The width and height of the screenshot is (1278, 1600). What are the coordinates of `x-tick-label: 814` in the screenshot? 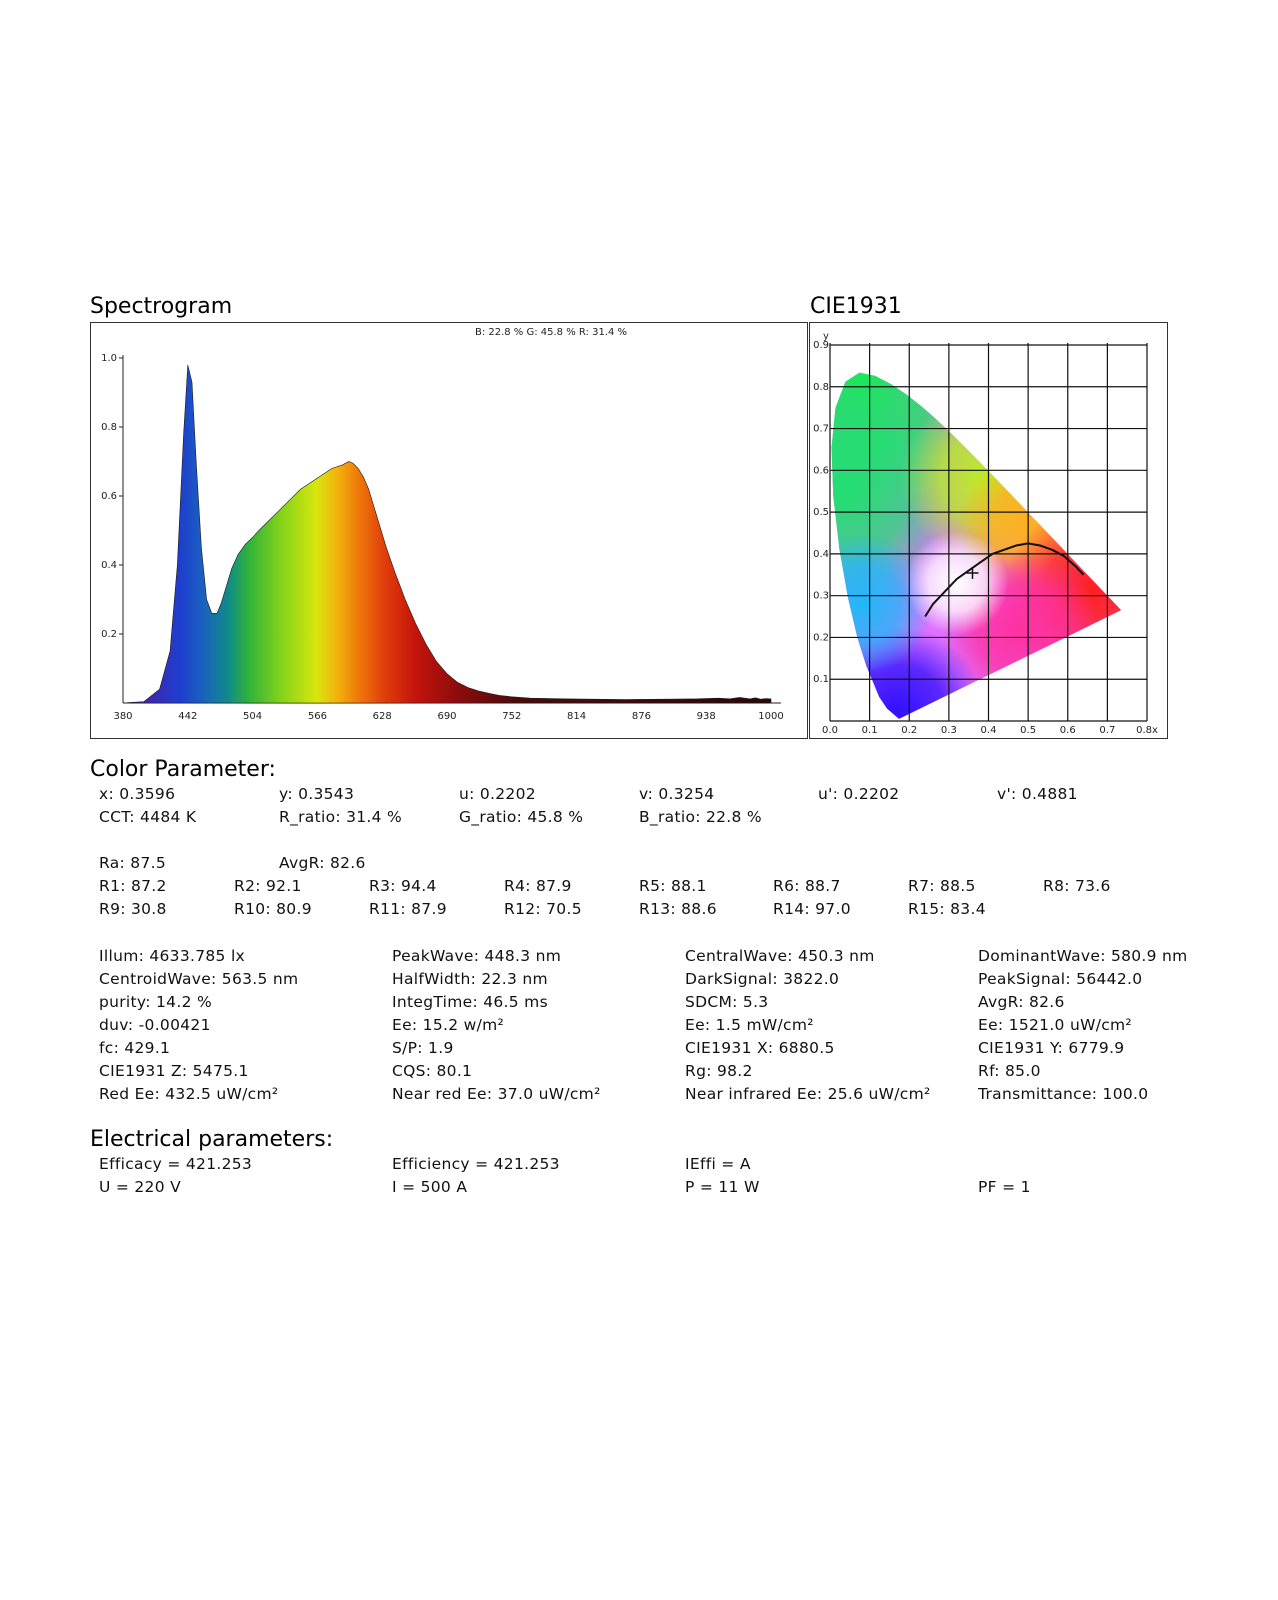 It's located at (576, 716).